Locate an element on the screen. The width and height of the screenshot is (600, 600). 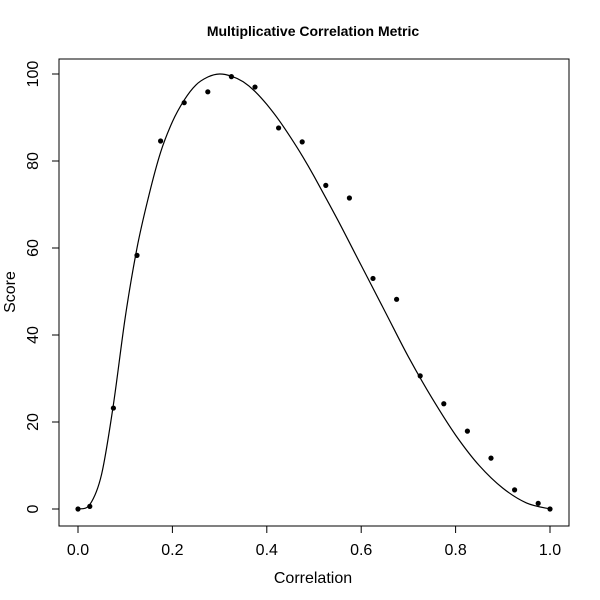
x-tick-label: 0.0 is located at coordinates (78, 550).